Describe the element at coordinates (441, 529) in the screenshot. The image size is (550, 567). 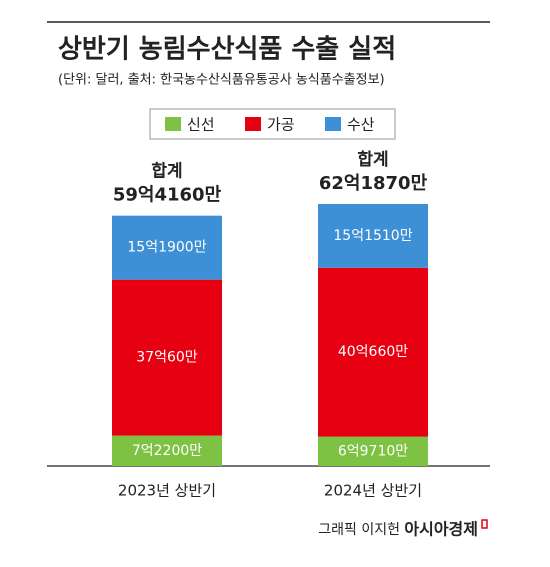
I see `brand: 아시아경제` at that location.